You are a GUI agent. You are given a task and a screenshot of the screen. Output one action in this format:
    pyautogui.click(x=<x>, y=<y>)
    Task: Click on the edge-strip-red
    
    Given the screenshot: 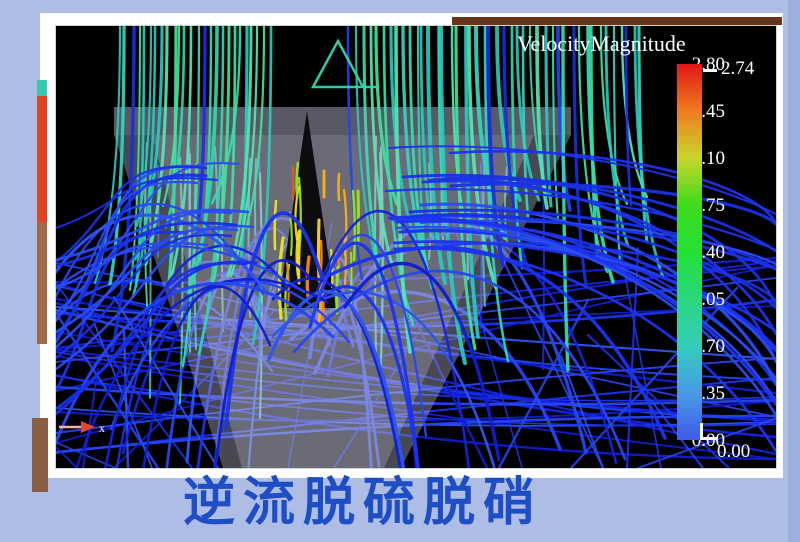 What is the action you would take?
    pyautogui.click(x=42, y=159)
    